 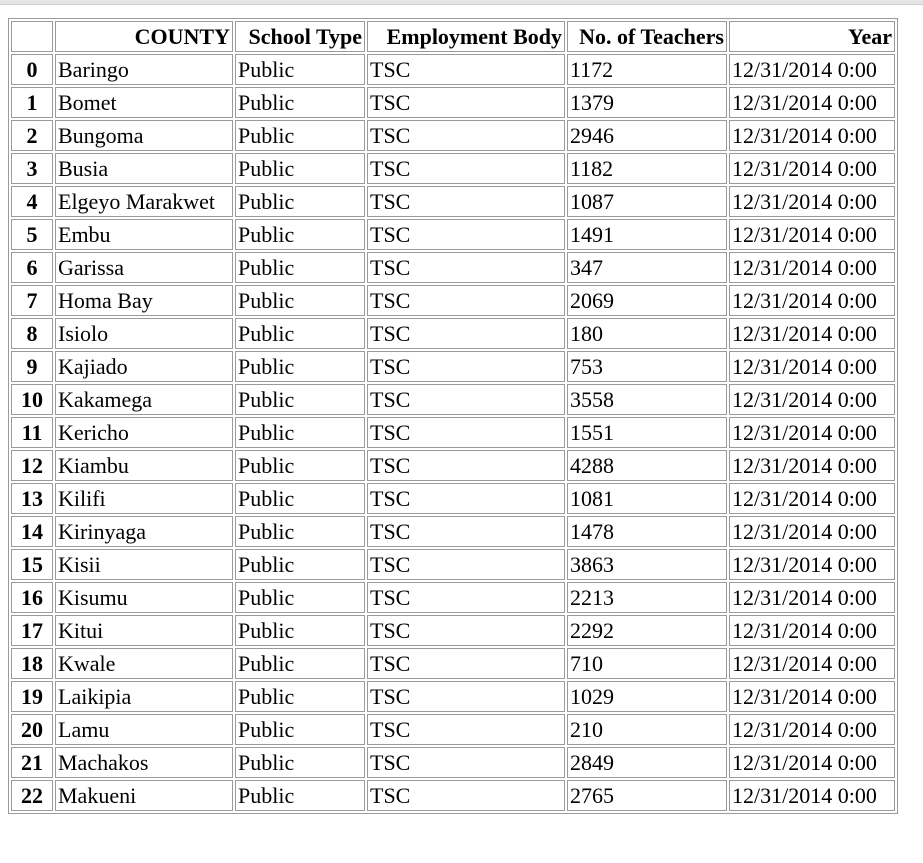 What do you see at coordinates (647, 597) in the screenshot?
I see `cell-teachers: 2213` at bounding box center [647, 597].